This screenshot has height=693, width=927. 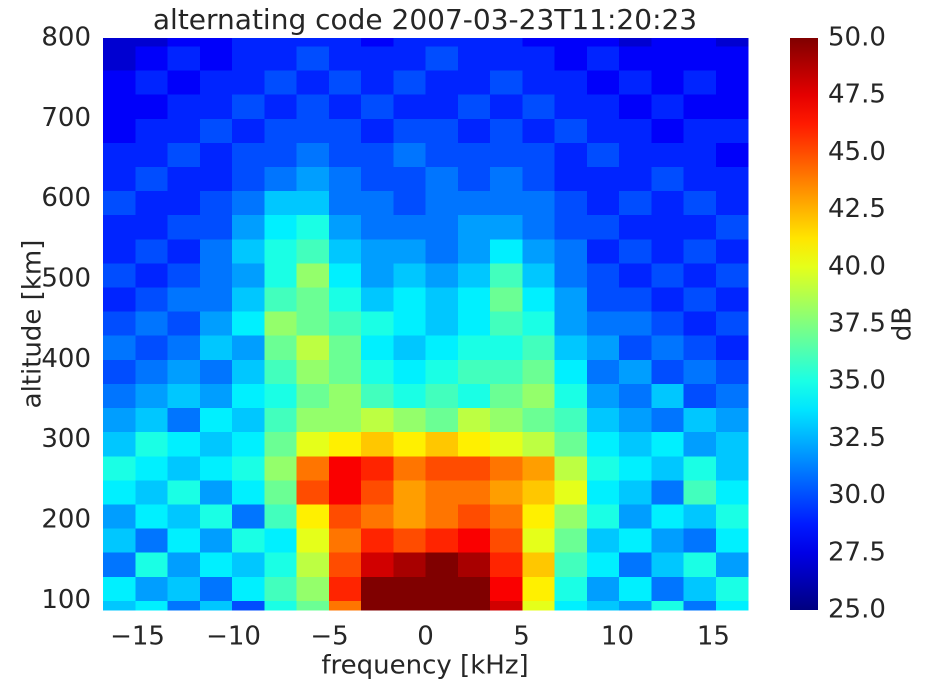 I want to click on chart-title: alternating code 2007-03-23T11:20:23, so click(x=425, y=19).